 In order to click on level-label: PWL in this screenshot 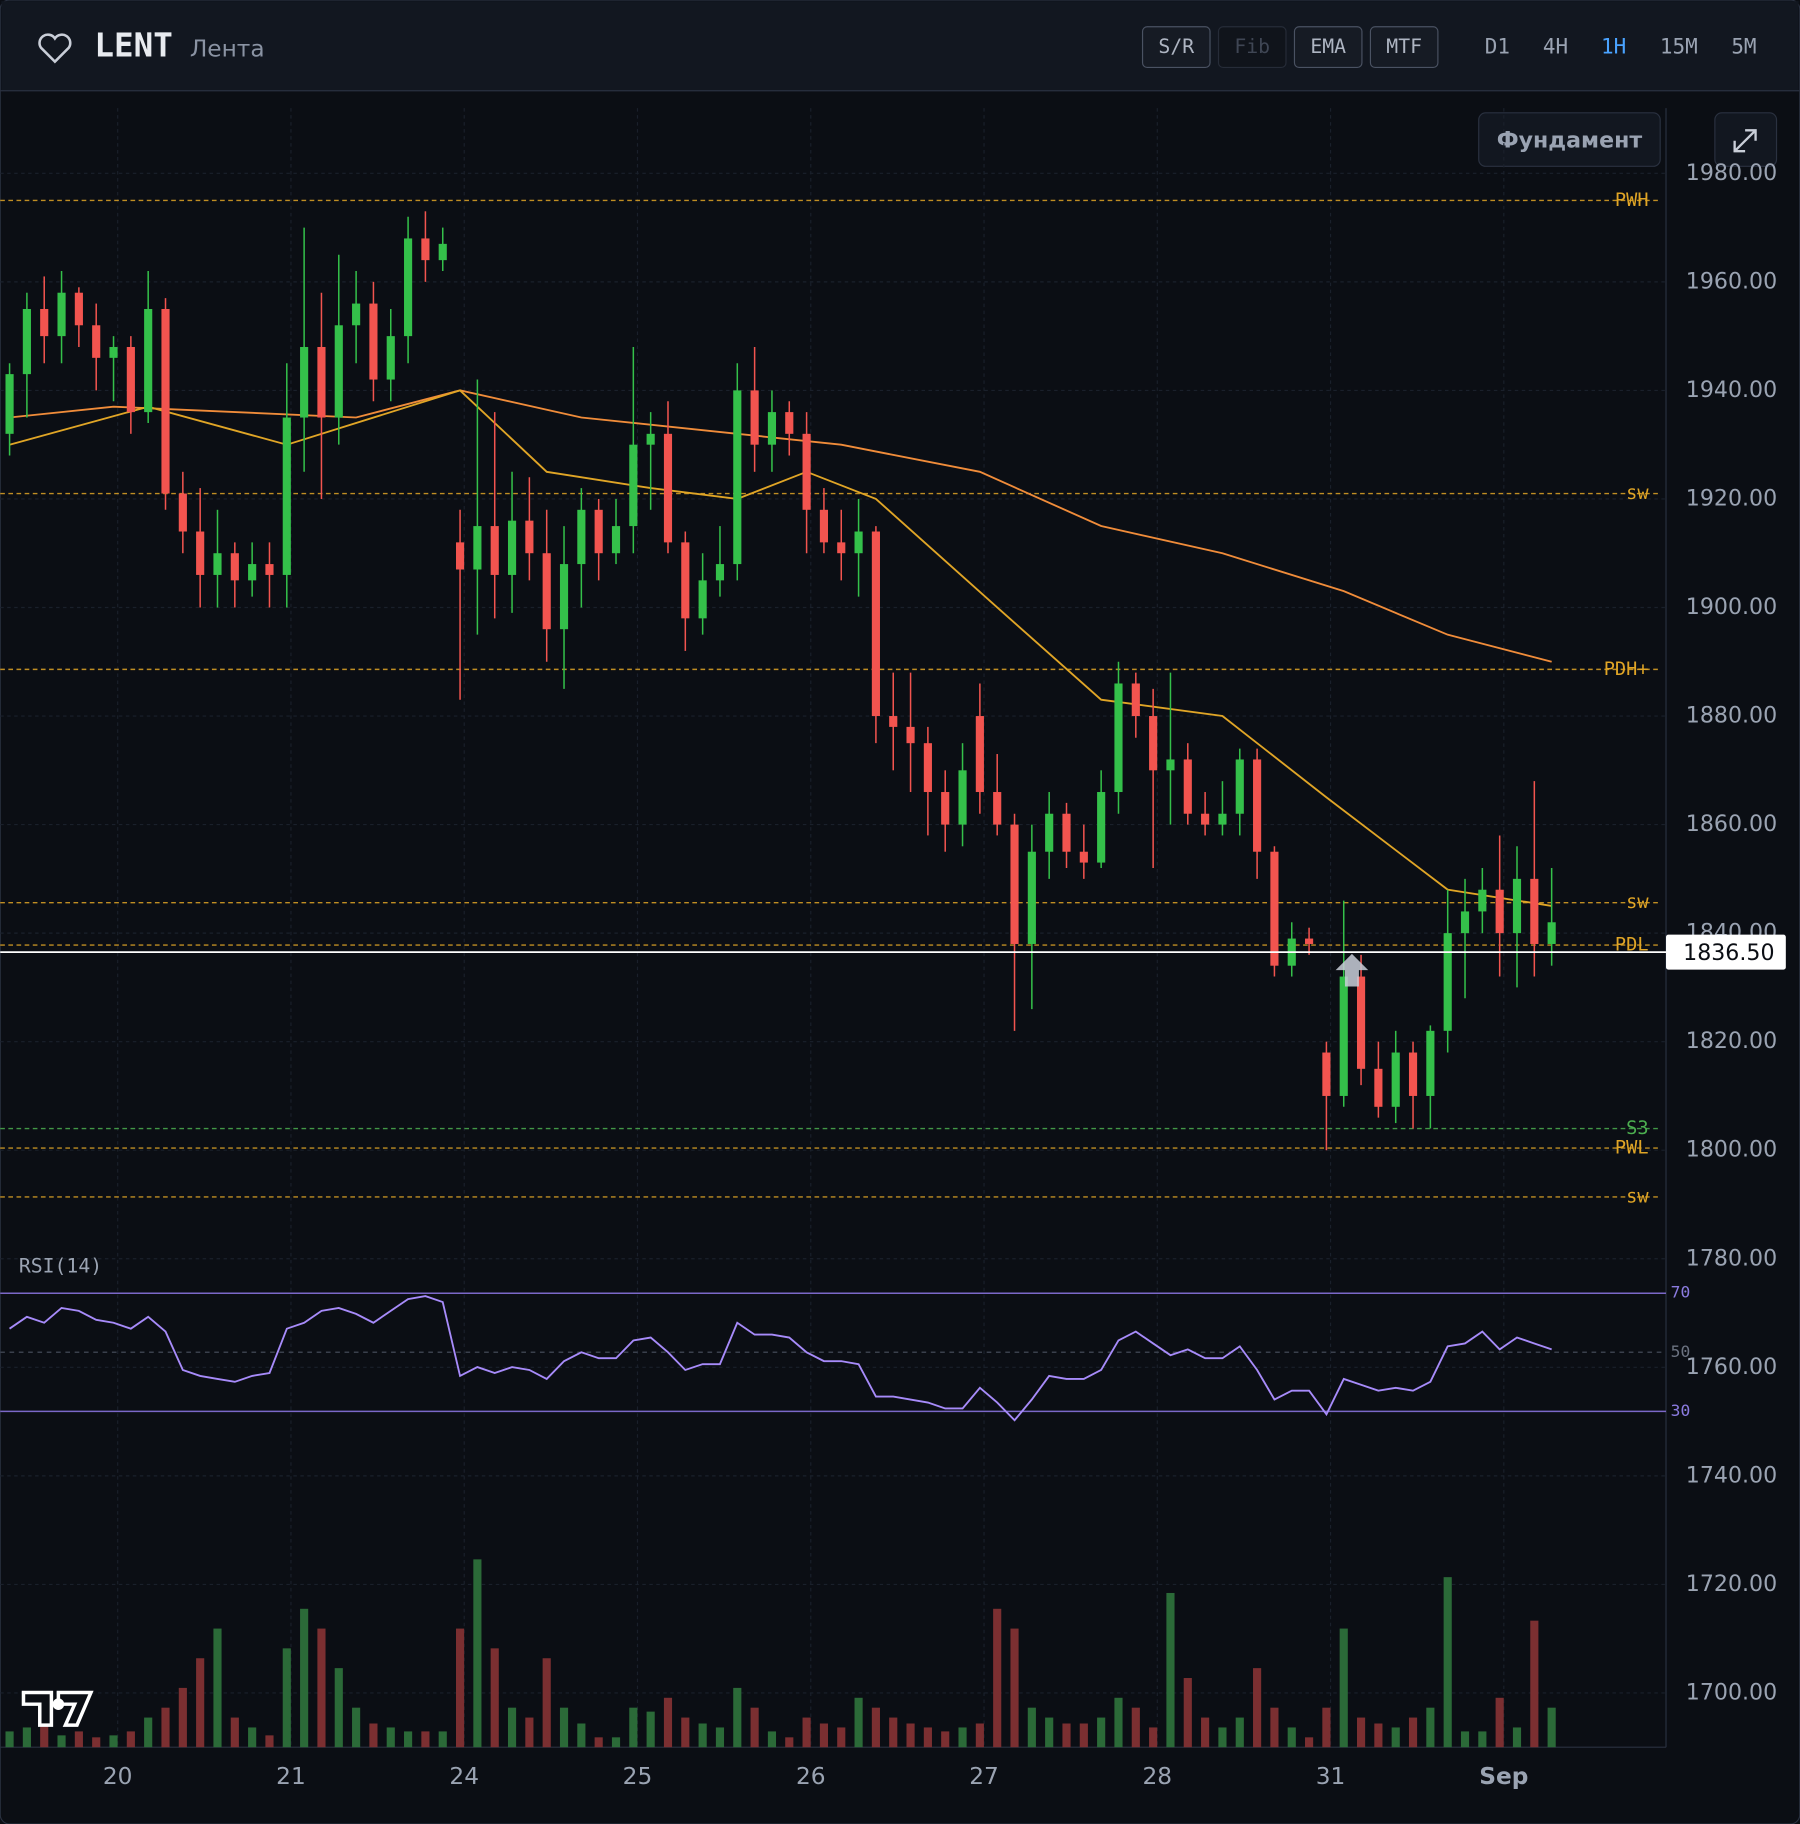, I will do `click(1632, 1148)`.